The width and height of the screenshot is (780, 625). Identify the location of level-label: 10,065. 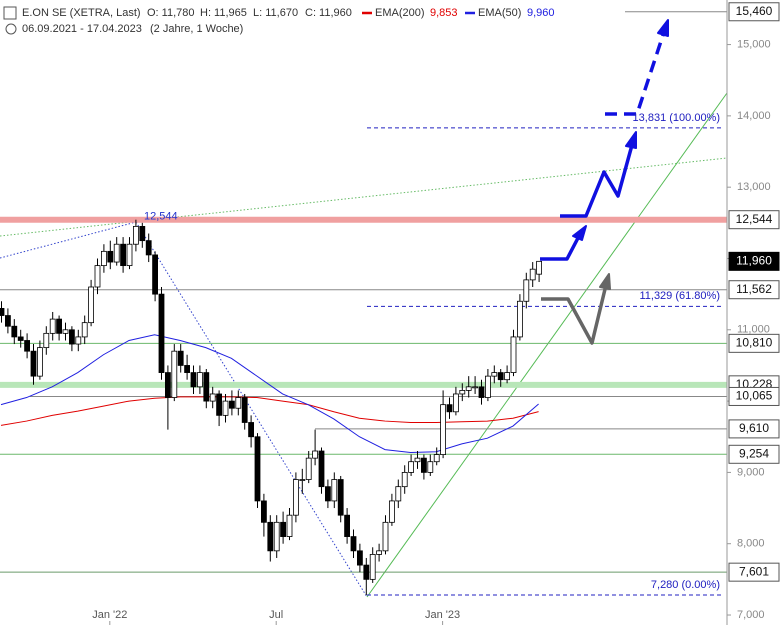
(754, 396).